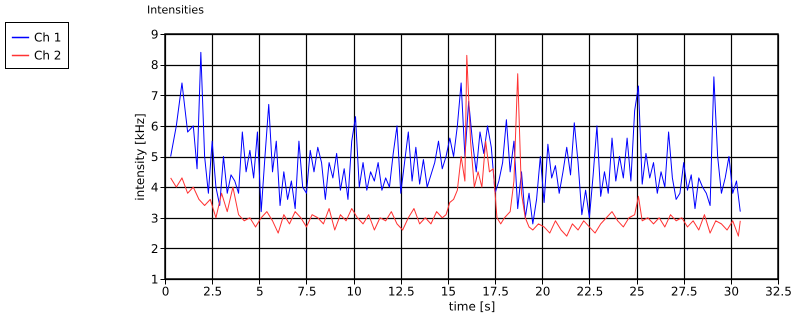  Describe the element at coordinates (154, 187) in the screenshot. I see `y-tick-label: 4` at that location.